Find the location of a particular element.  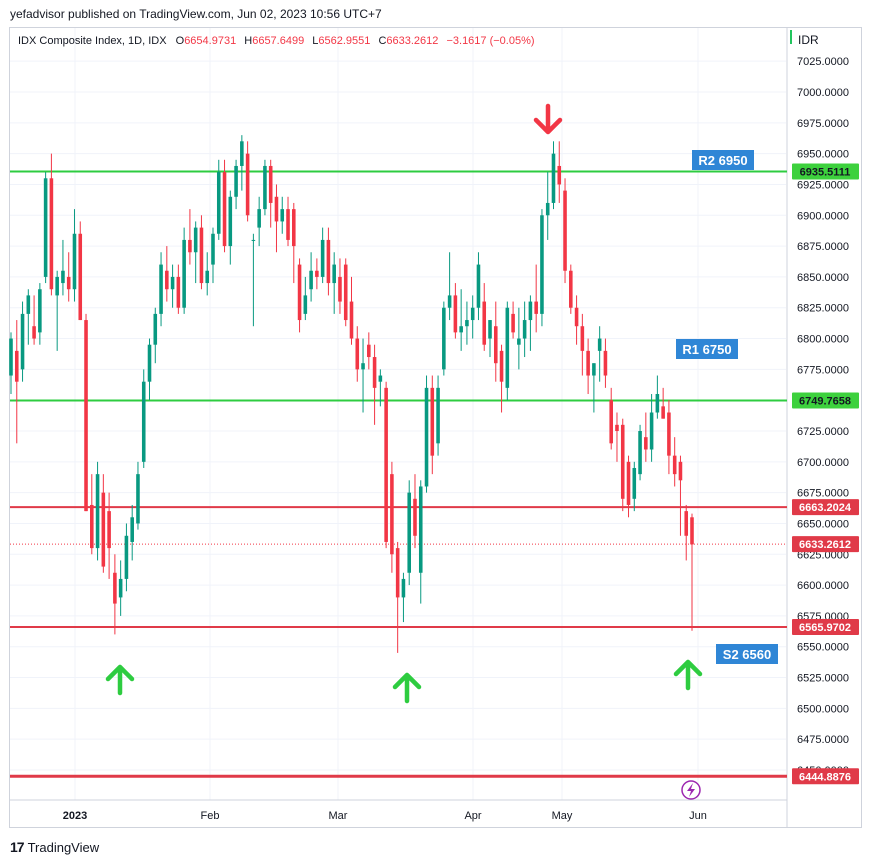

level-axis-label: 6749.7658 is located at coordinates (825, 401).